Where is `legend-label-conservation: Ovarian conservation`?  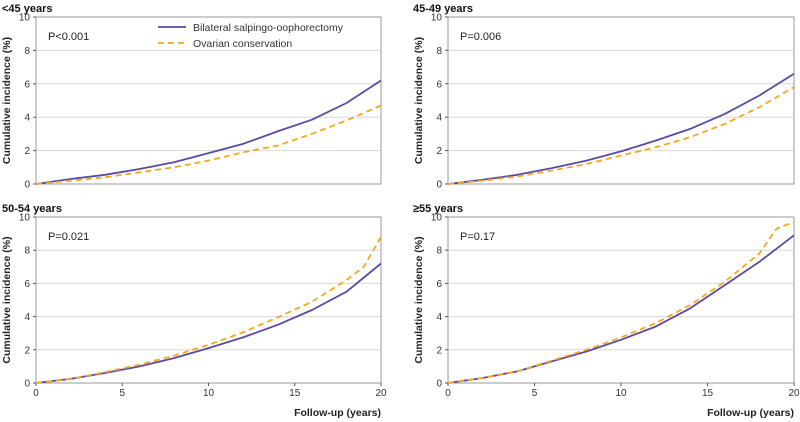
legend-label-conservation: Ovarian conservation is located at coordinates (242, 44).